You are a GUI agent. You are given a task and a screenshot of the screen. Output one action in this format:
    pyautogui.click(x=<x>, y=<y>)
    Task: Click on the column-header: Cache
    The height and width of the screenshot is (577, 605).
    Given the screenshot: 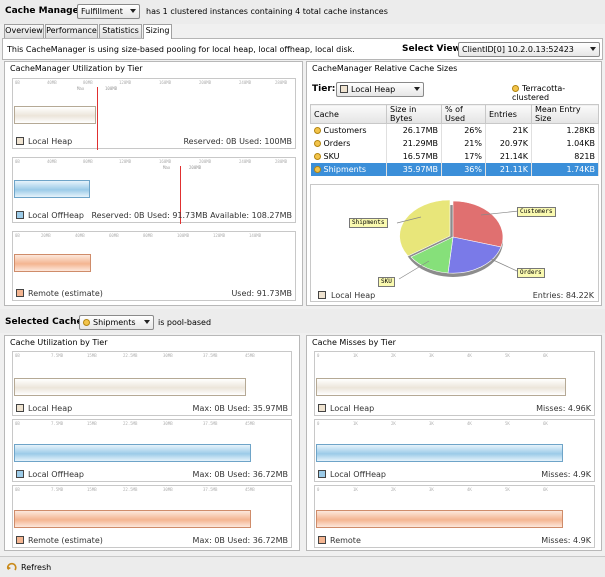 What is the action you would take?
    pyautogui.click(x=348, y=114)
    